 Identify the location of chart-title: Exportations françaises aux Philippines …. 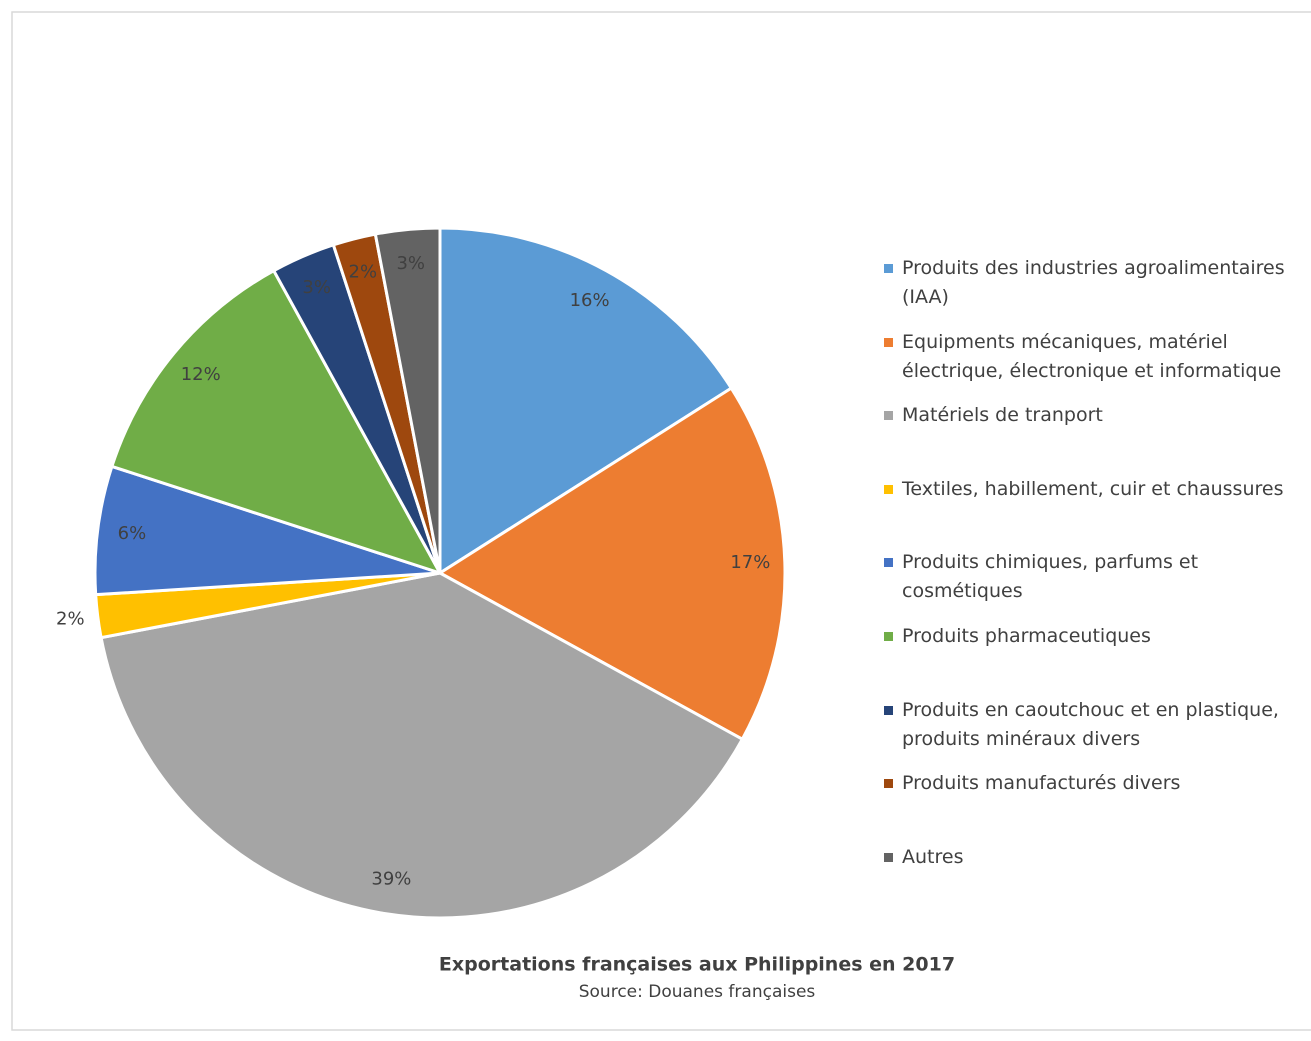
(697, 965).